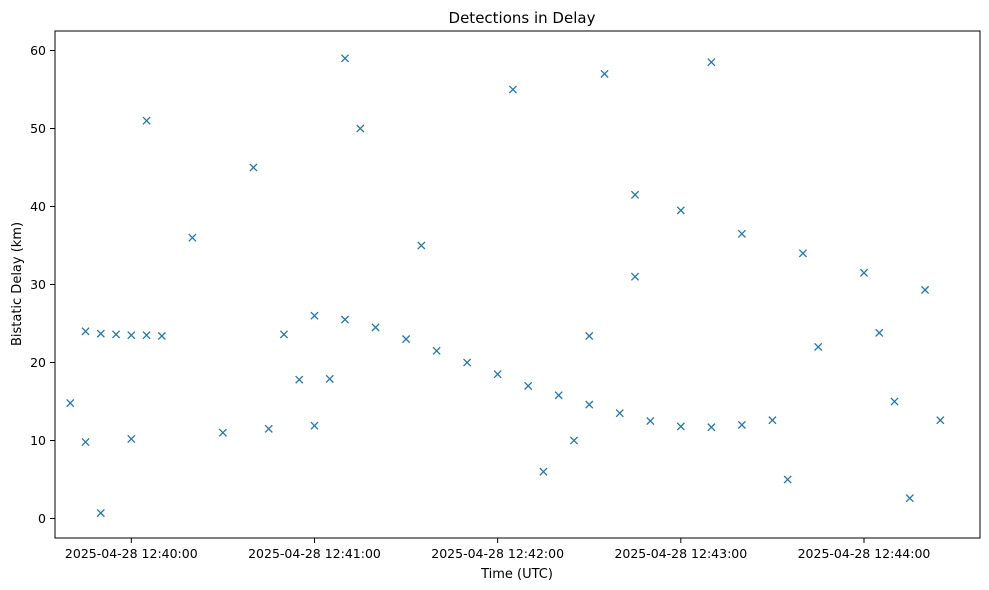 Image resolution: width=989 pixels, height=590 pixels. Describe the element at coordinates (522, 18) in the screenshot. I see `chart-title: Detections in Delay` at that location.